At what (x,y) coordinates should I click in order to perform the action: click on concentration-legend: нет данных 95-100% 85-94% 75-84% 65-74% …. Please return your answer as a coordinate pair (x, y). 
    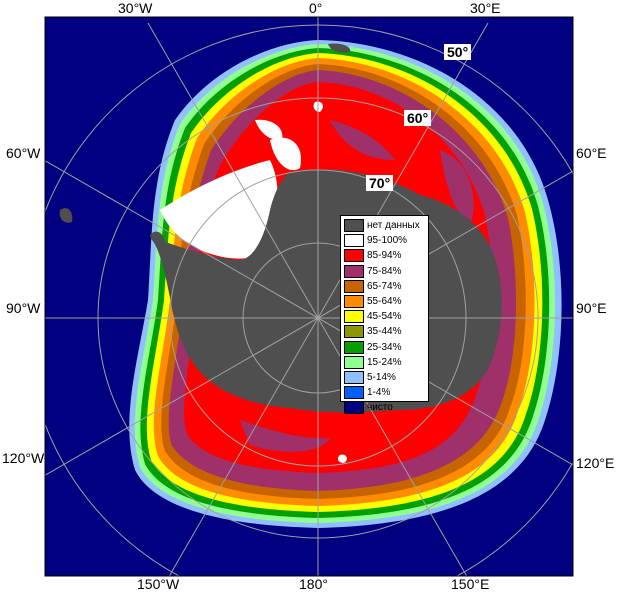
    Looking at the image, I should click on (384, 315).